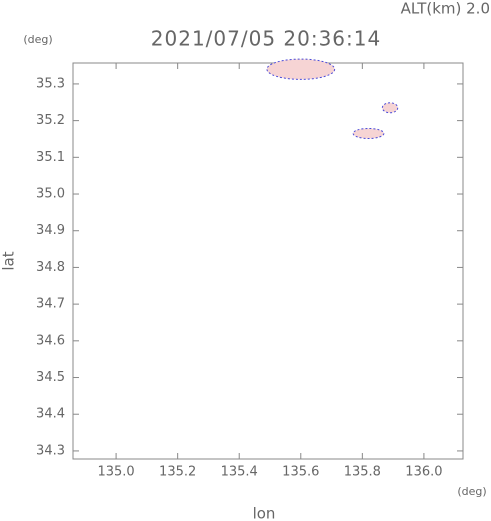  I want to click on y-tick-label: 35.1, so click(50, 157).